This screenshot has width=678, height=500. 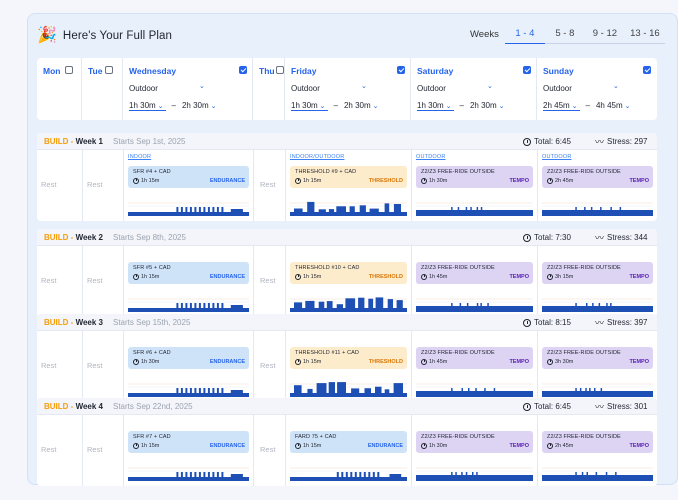 I want to click on workout-card: Z2/Z3 FREE-RIDE OUTSIDE 3h 15m TEMPO, so click(x=597, y=273).